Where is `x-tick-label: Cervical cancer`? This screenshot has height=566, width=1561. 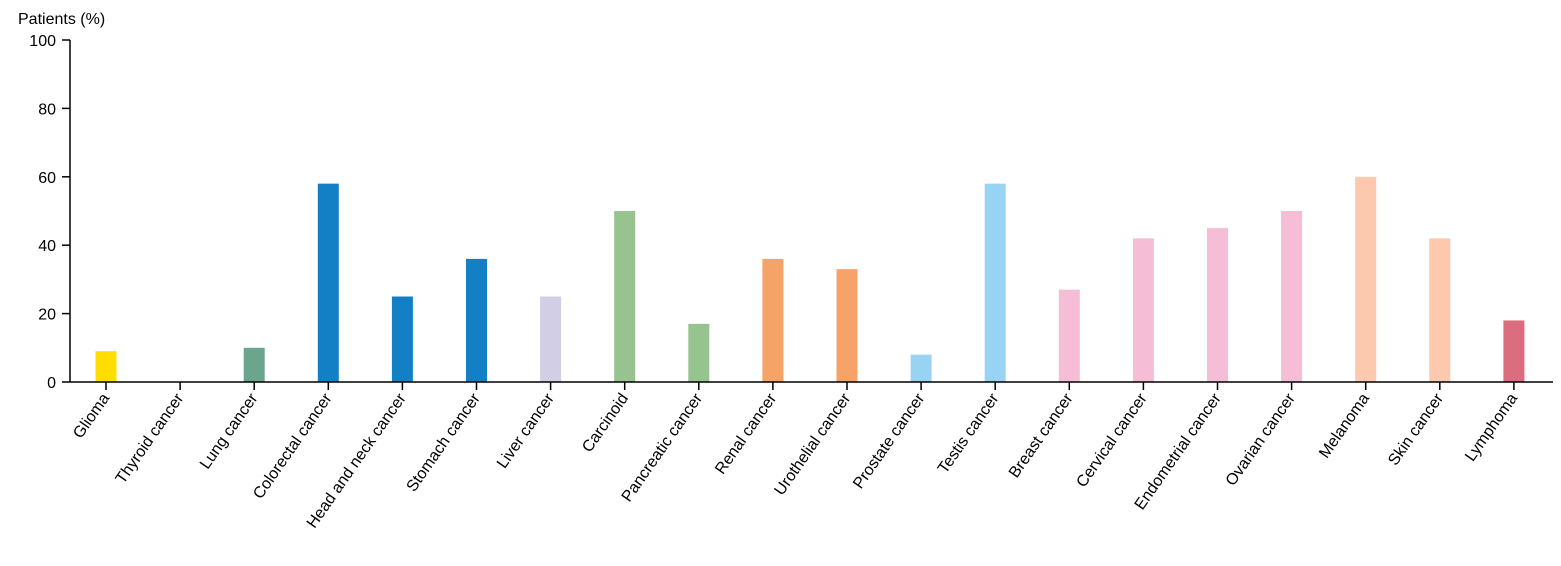
x-tick-label: Cervical cancer is located at coordinates (1113, 440).